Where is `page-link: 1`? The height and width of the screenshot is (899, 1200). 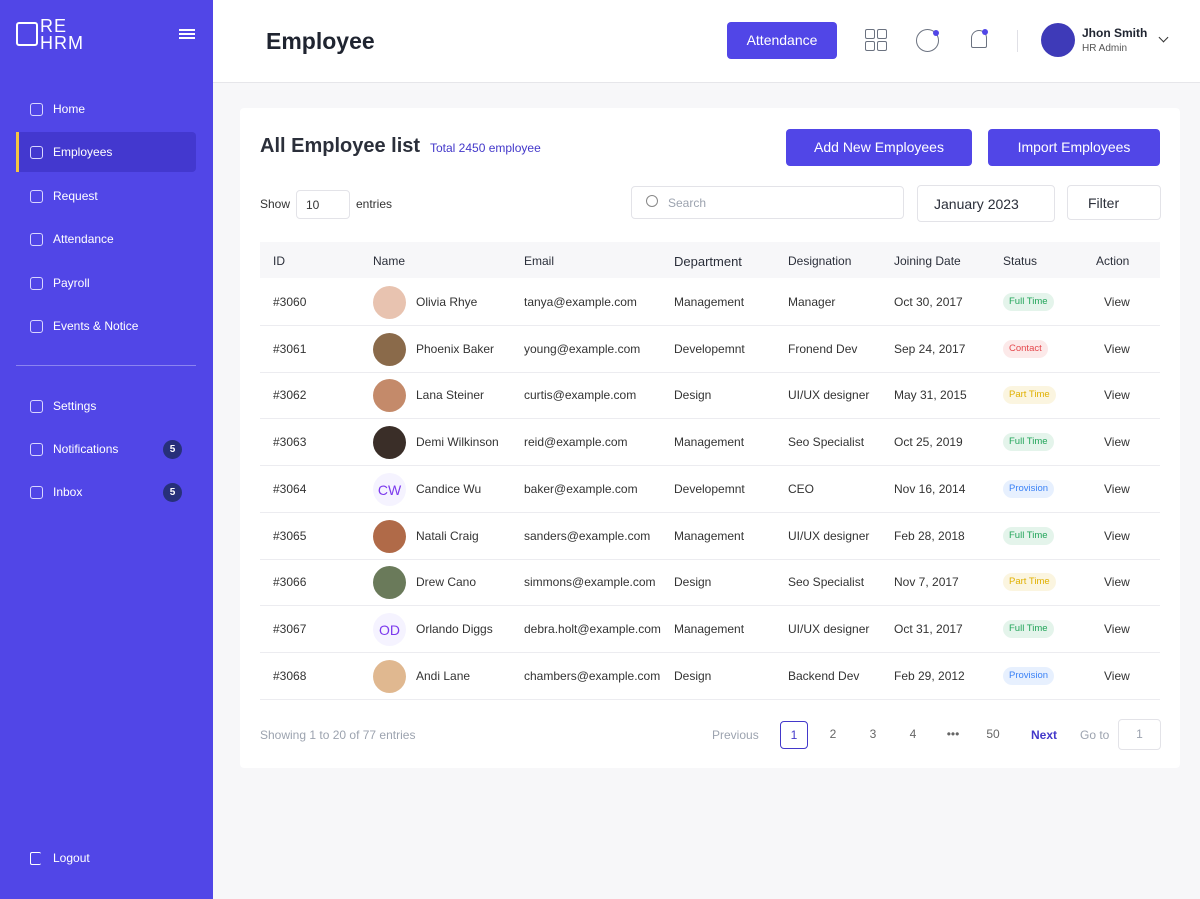
page-link: 1 is located at coordinates (794, 735).